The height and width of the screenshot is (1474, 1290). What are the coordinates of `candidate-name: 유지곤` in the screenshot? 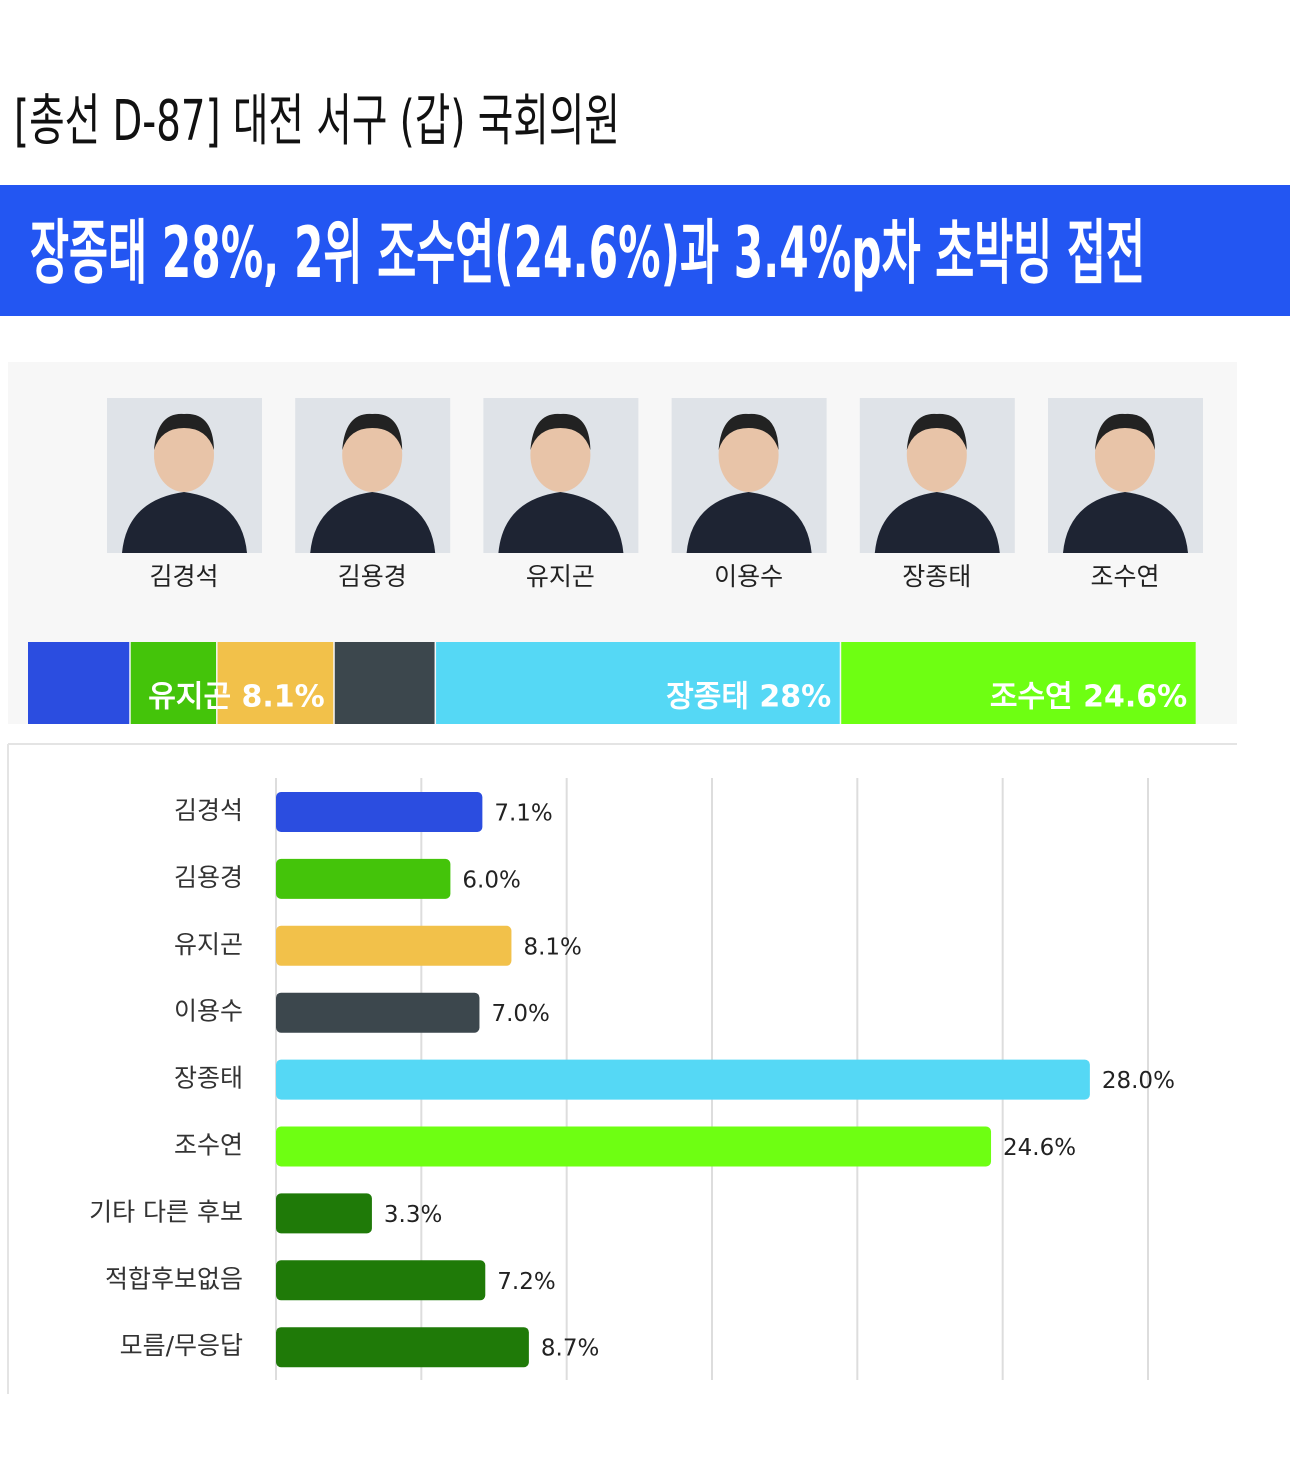 It's located at (560, 576).